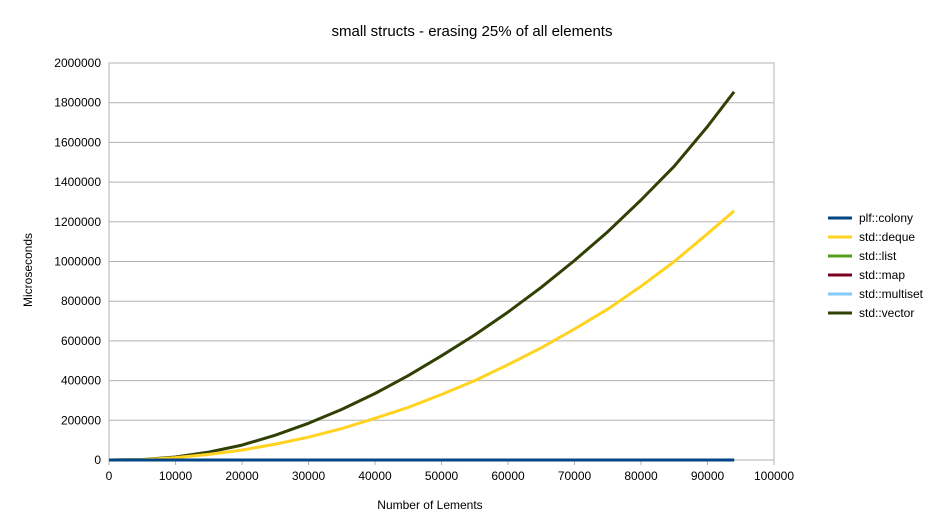  I want to click on y-axis-title: Microseconds, so click(28, 270).